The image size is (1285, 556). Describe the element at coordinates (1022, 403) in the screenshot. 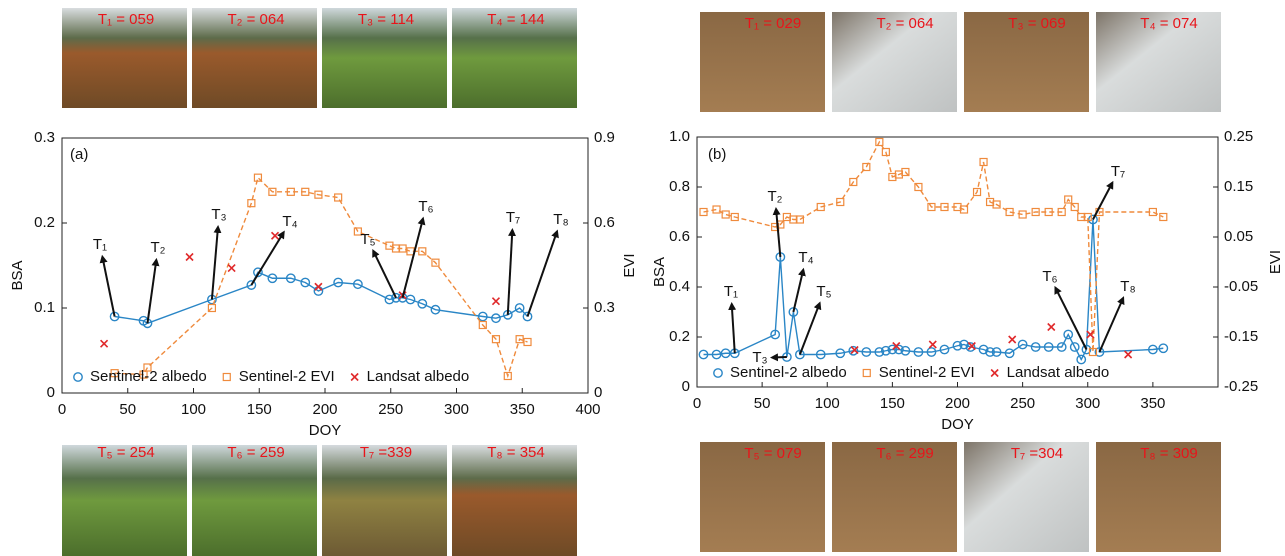

I see `x-tick-label: 250` at that location.